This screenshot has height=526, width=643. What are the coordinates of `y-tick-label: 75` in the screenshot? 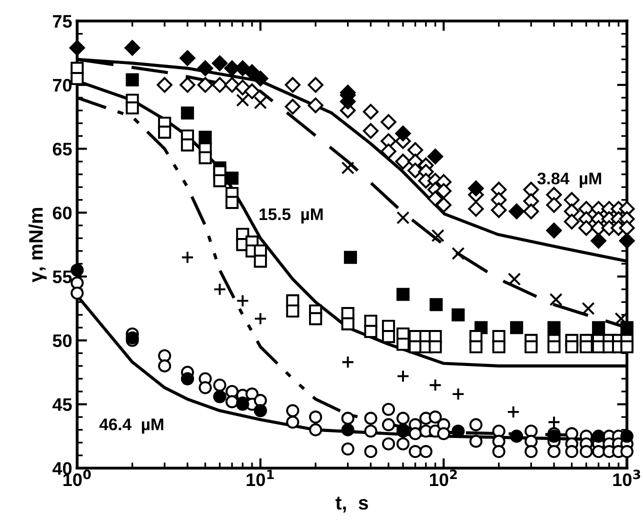 It's located at (62, 21).